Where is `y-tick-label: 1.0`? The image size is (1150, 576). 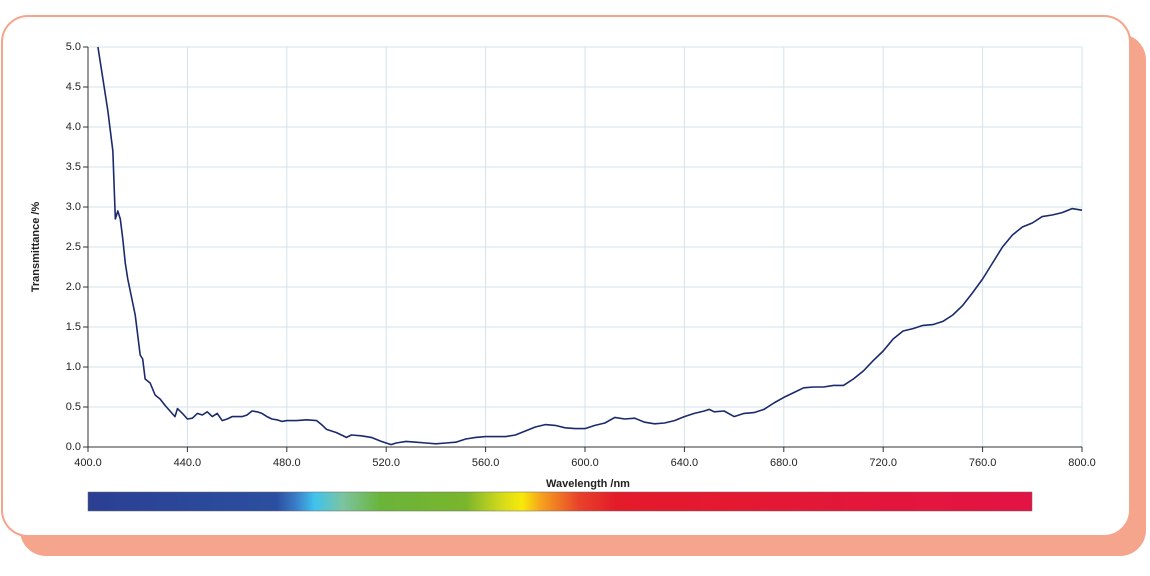 y-tick-label: 1.0 is located at coordinates (73, 367).